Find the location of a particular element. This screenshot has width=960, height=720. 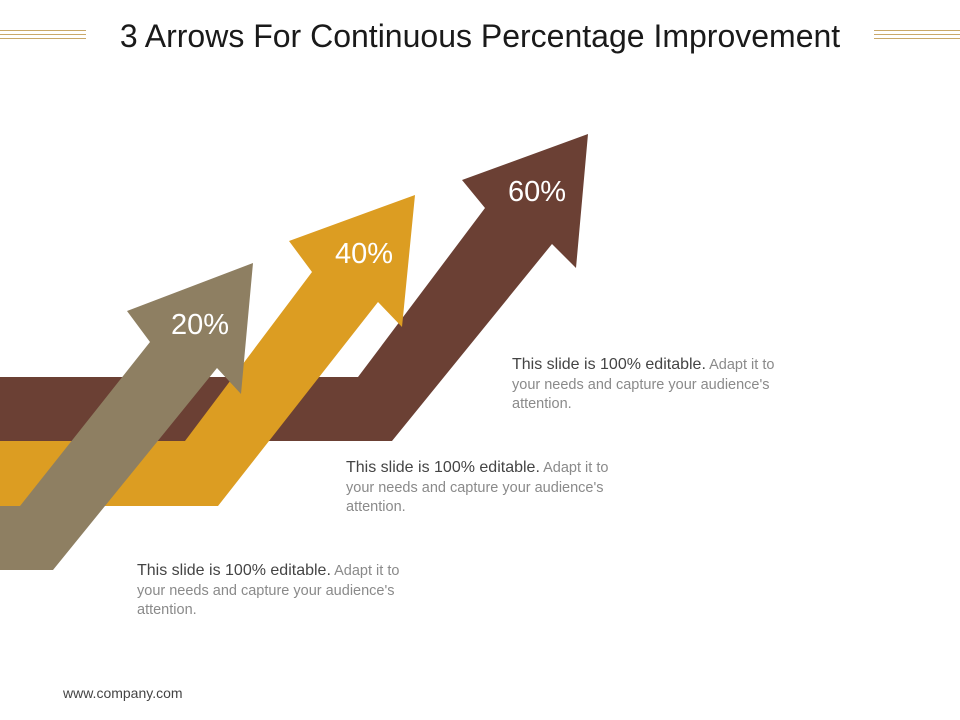

percent-label-60: 60% is located at coordinates (537, 192).